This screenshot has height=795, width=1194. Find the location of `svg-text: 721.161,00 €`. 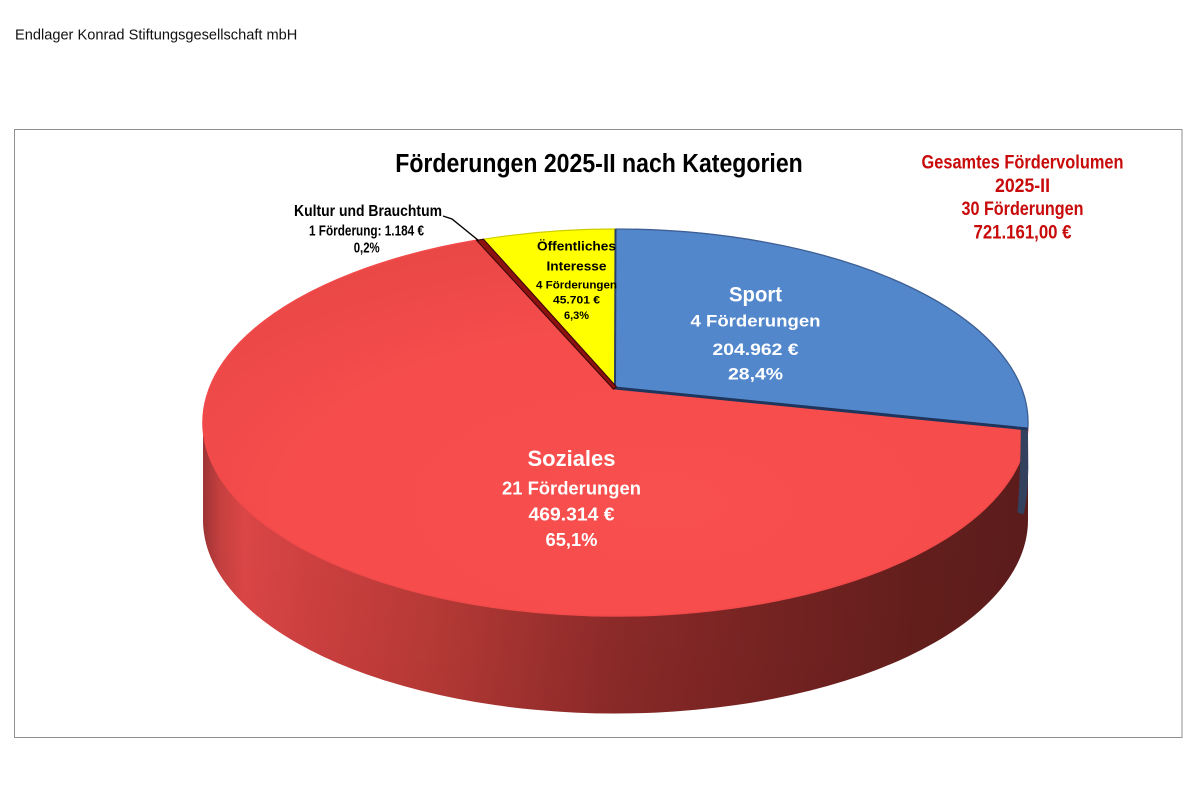

svg-text: 721.161,00 € is located at coordinates (1023, 232).